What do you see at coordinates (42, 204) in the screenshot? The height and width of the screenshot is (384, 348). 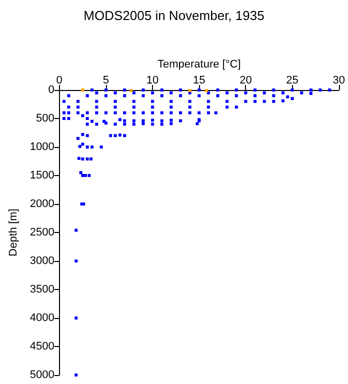 I see `y-tick-label: 2000` at bounding box center [42, 204].